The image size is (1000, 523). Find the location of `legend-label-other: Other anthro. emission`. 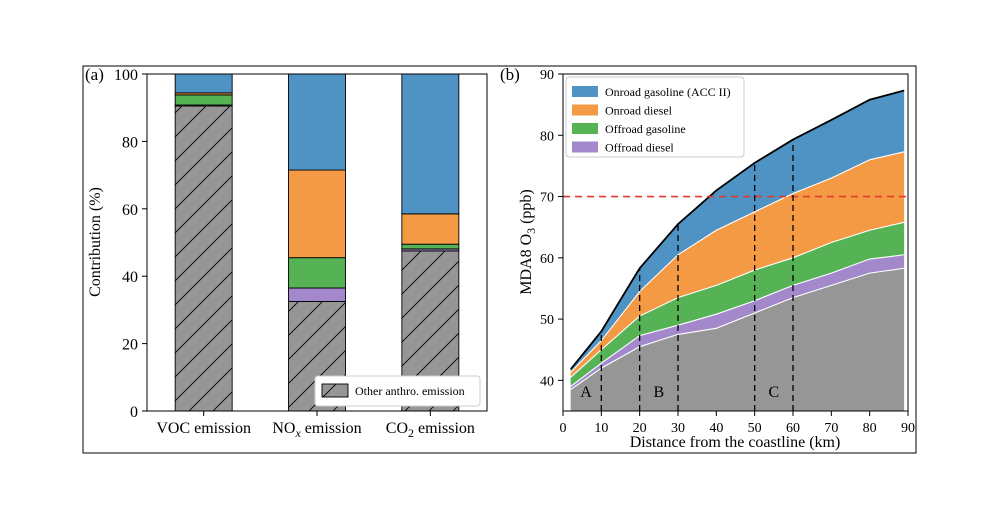

legend-label-other: Other anthro. emission is located at coordinates (410, 391).